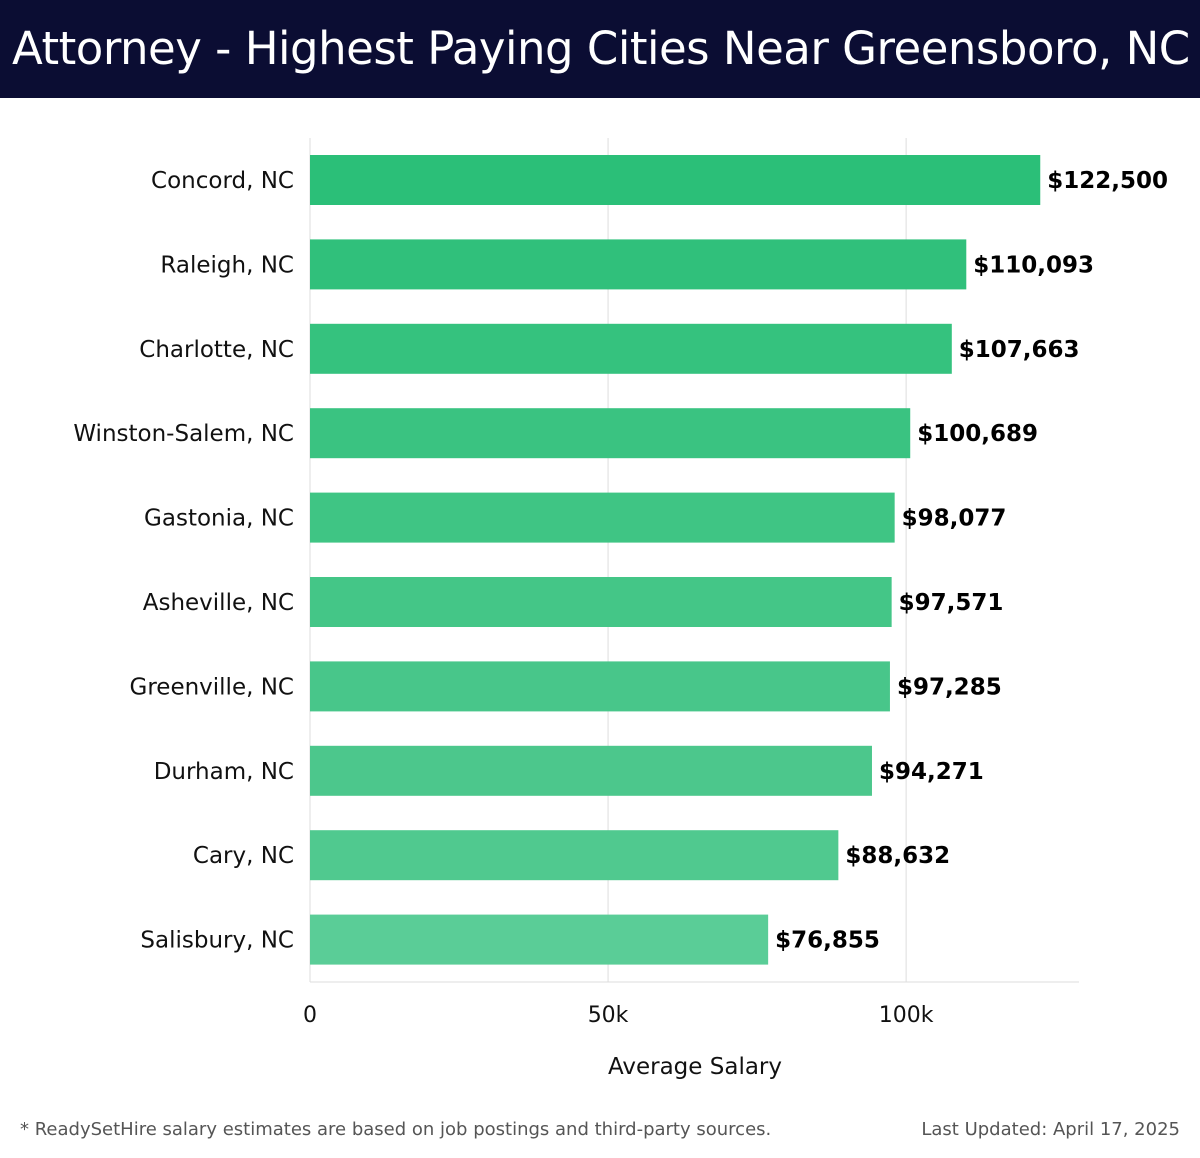  I want to click on category-label: Durham, NC, so click(224, 772).